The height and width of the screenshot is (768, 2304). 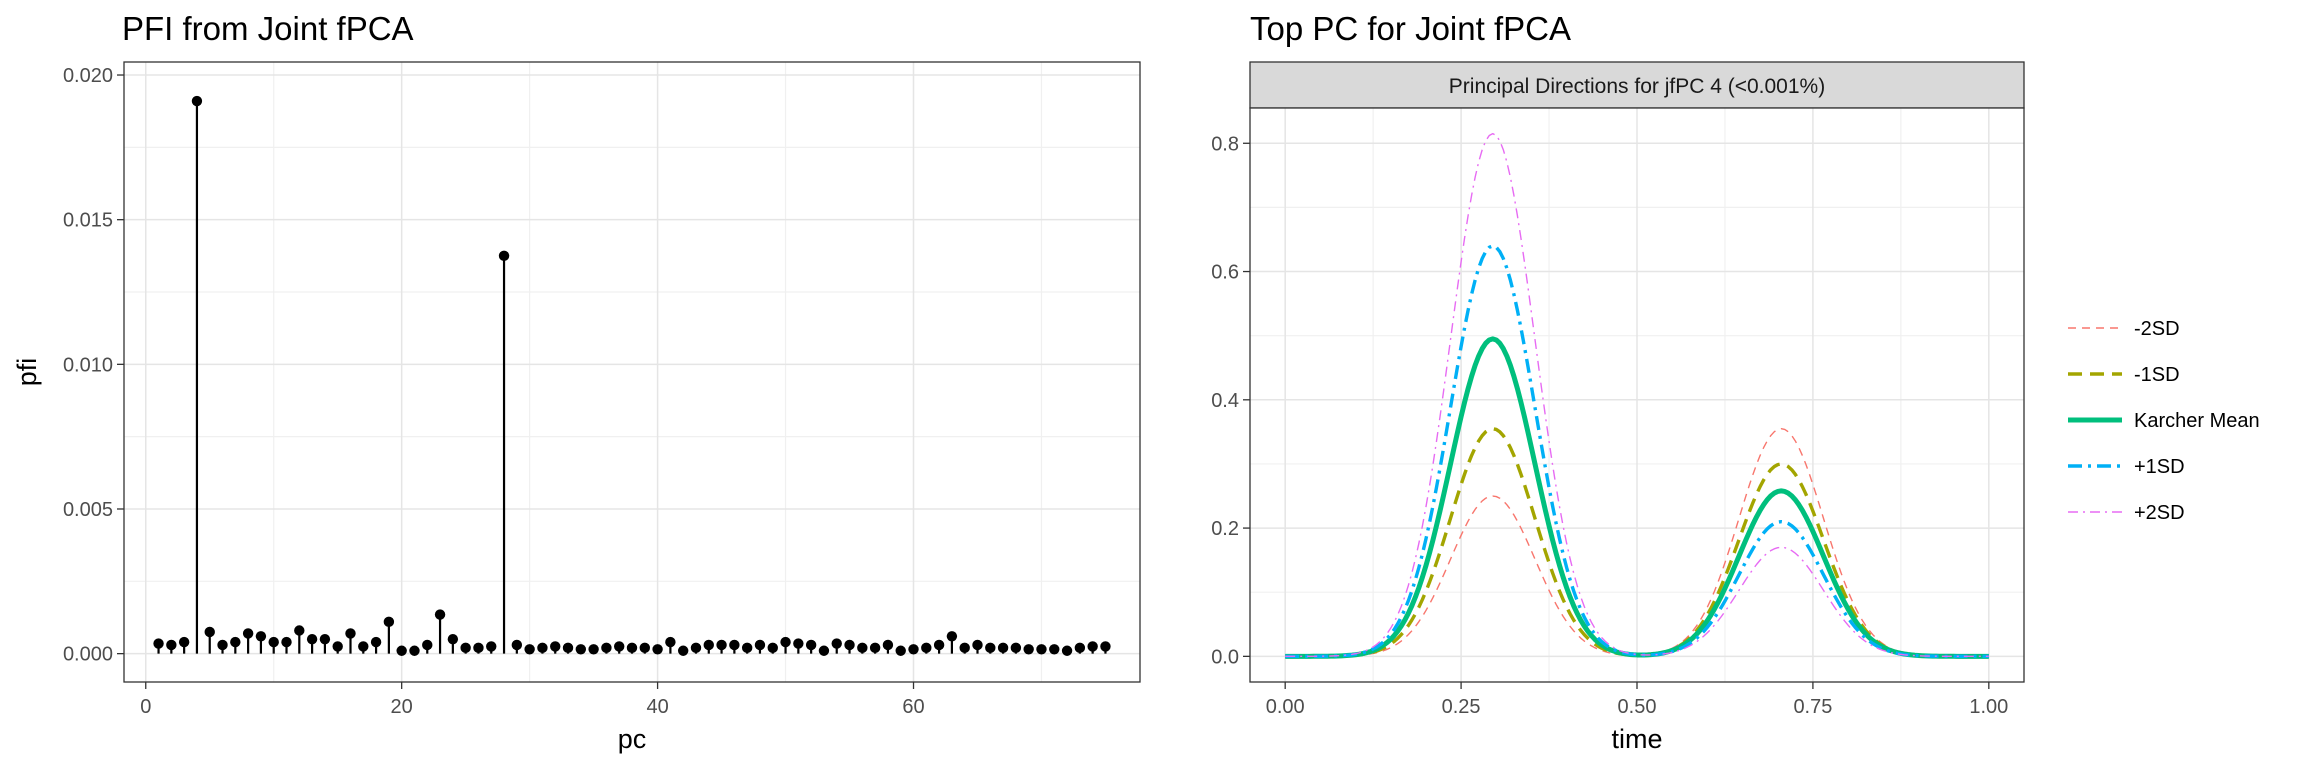 What do you see at coordinates (1285, 707) in the screenshot?
I see `right-x-tick-label: 0.00` at bounding box center [1285, 707].